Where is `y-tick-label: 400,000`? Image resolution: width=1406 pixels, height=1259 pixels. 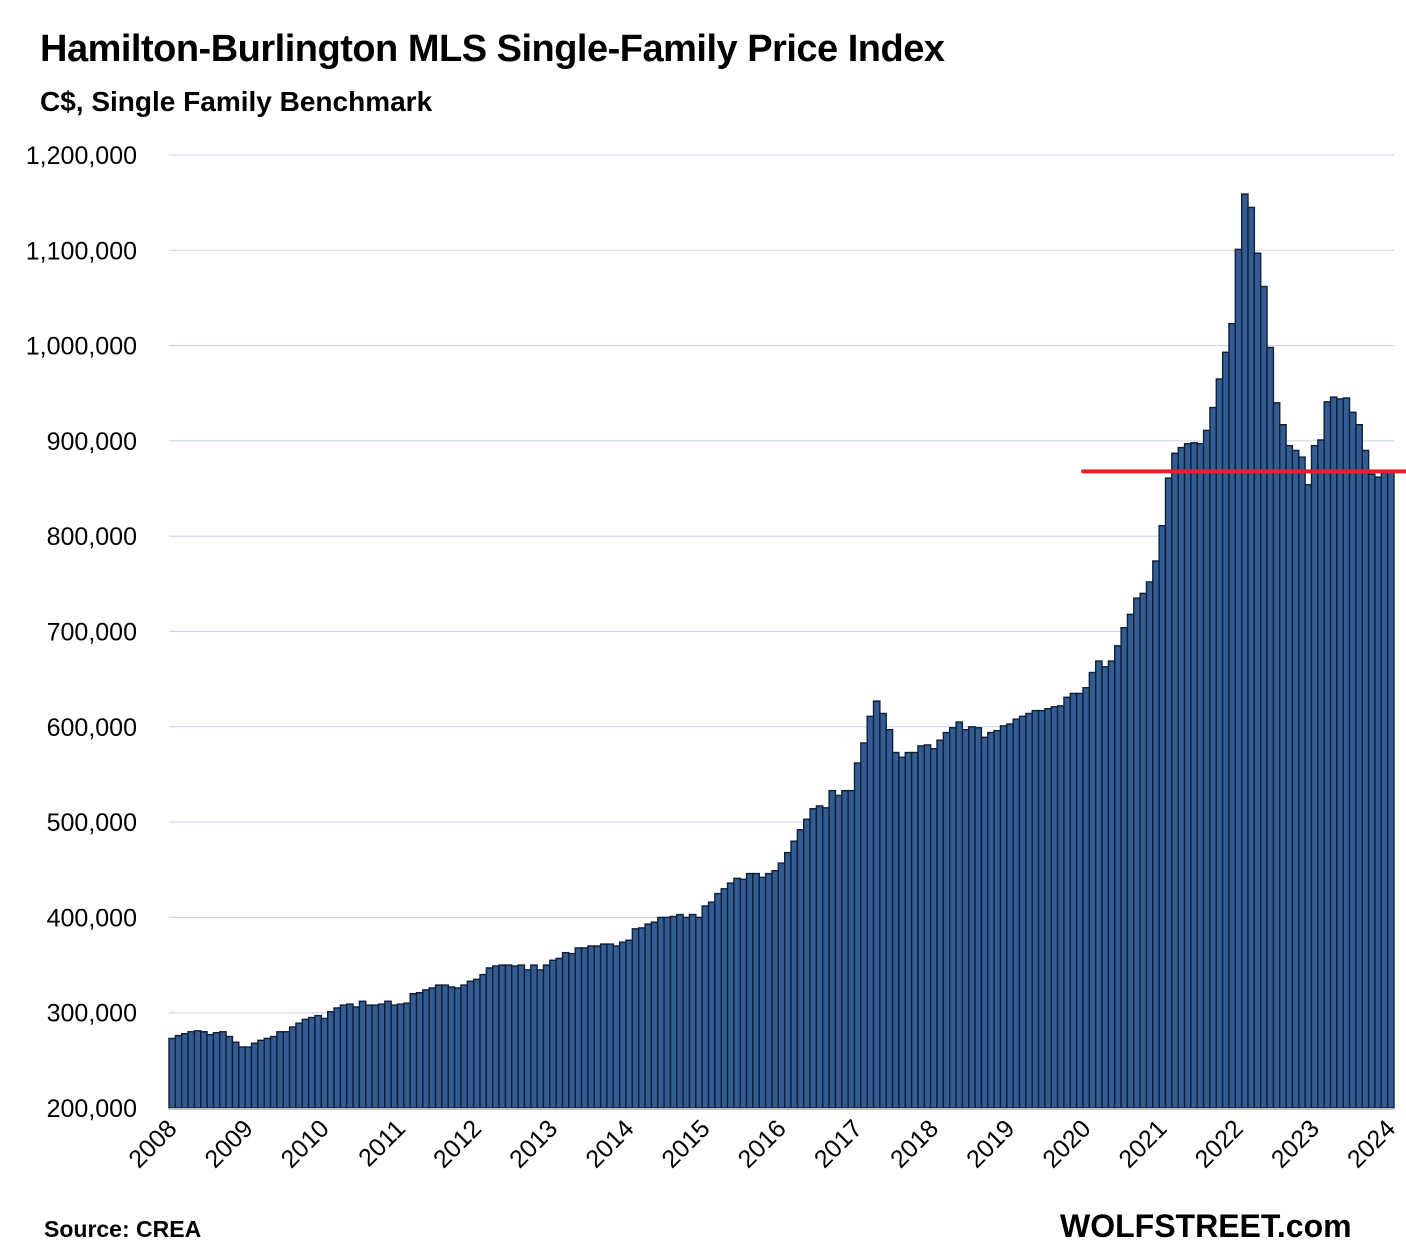
y-tick-label: 400,000 is located at coordinates (92, 918).